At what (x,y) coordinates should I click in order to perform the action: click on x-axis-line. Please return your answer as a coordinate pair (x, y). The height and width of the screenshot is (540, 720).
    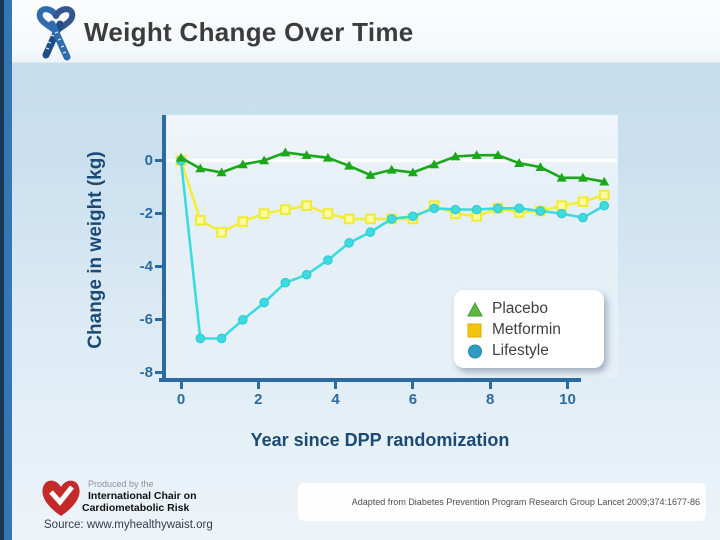
    Looking at the image, I should click on (370, 380).